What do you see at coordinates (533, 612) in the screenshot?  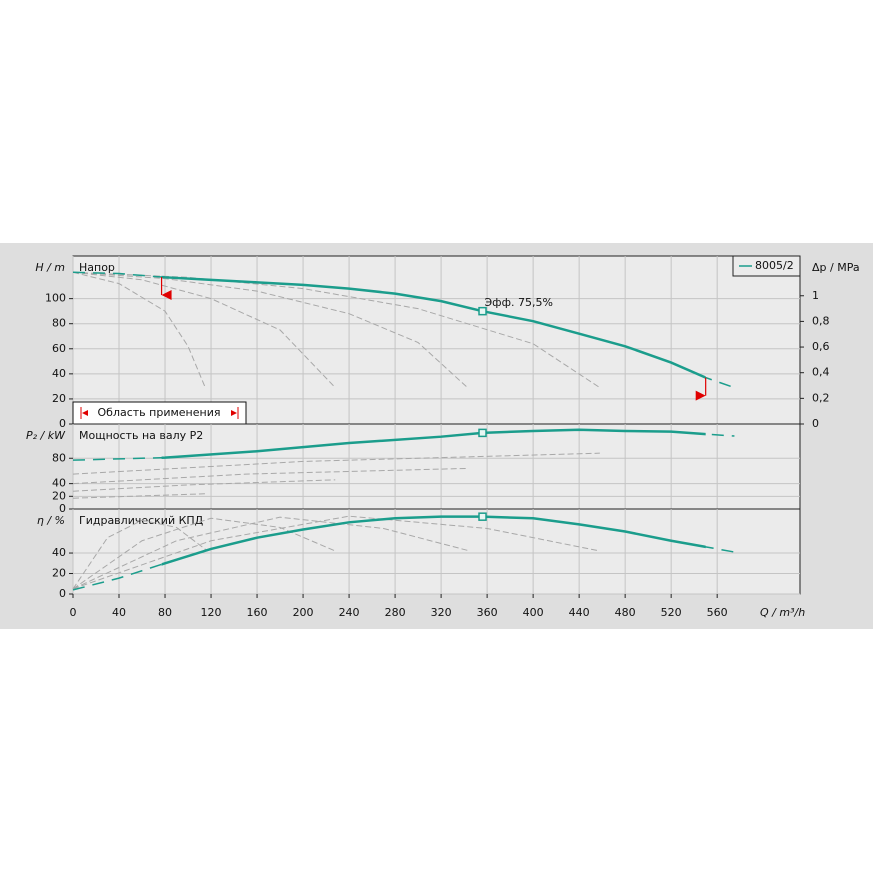 I see `x-tick-label: 400` at bounding box center [533, 612].